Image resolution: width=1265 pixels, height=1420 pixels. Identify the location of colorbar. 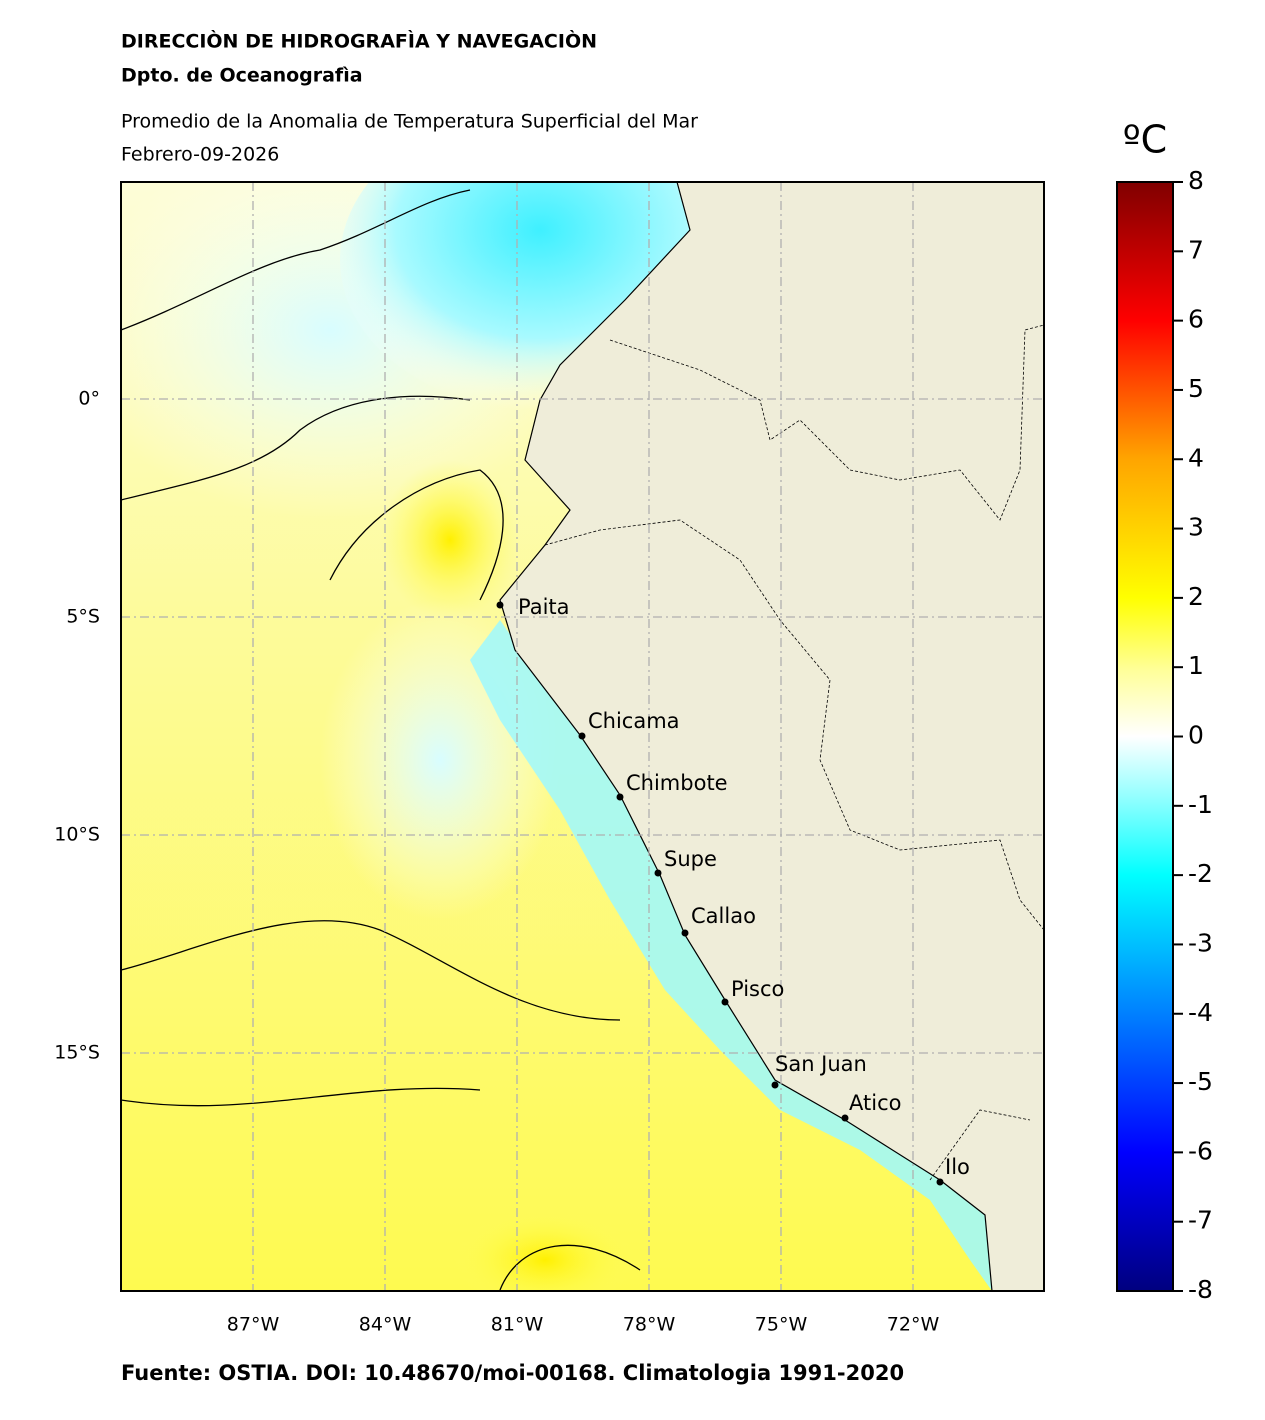
(1145, 736).